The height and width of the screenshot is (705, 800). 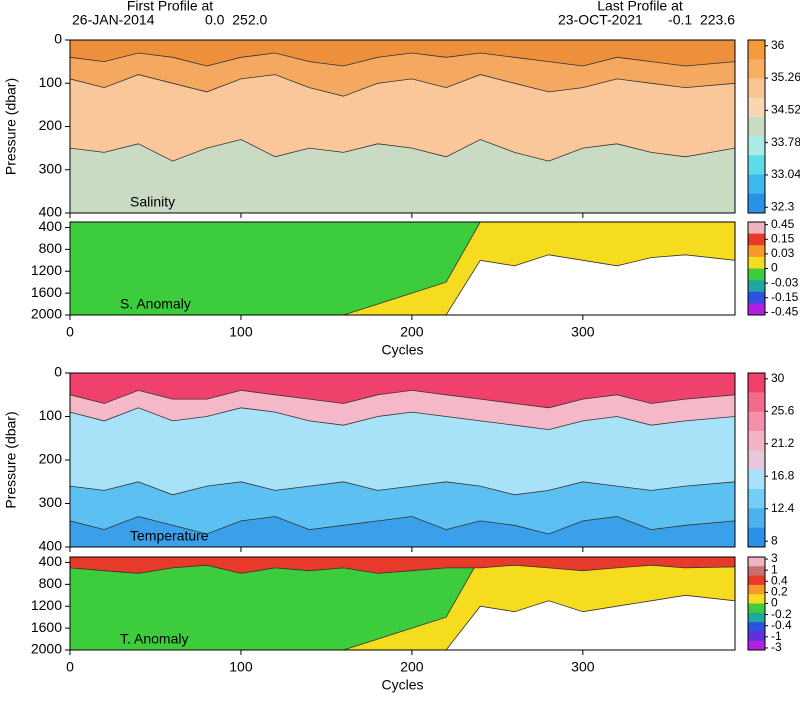 What do you see at coordinates (113, 20) in the screenshot?
I see `header-first-date: 26-JAN-2014` at bounding box center [113, 20].